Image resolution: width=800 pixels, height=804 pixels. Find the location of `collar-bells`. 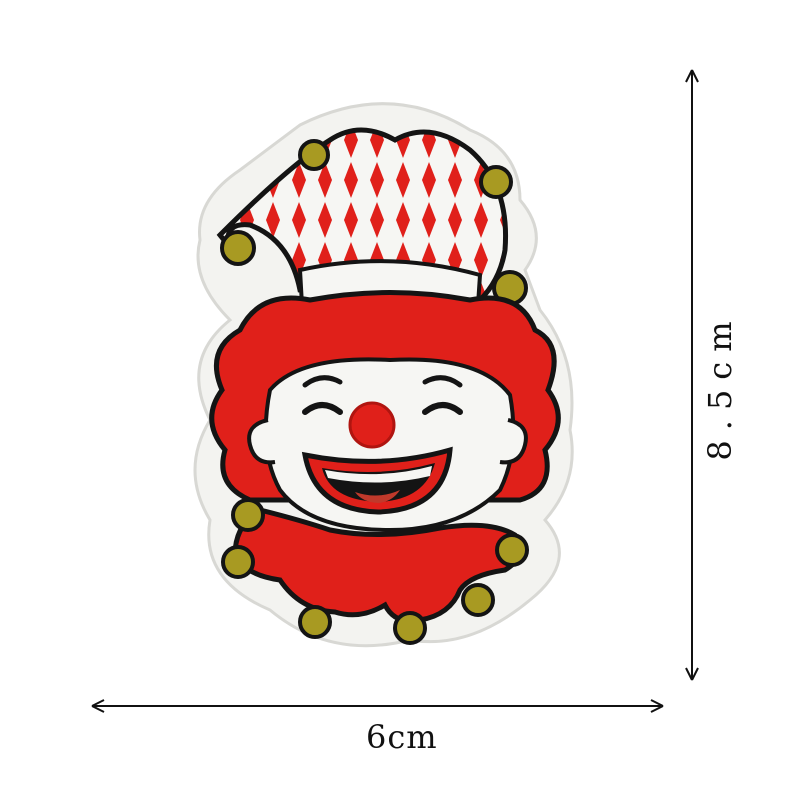

collar-bells is located at coordinates (375, 571).